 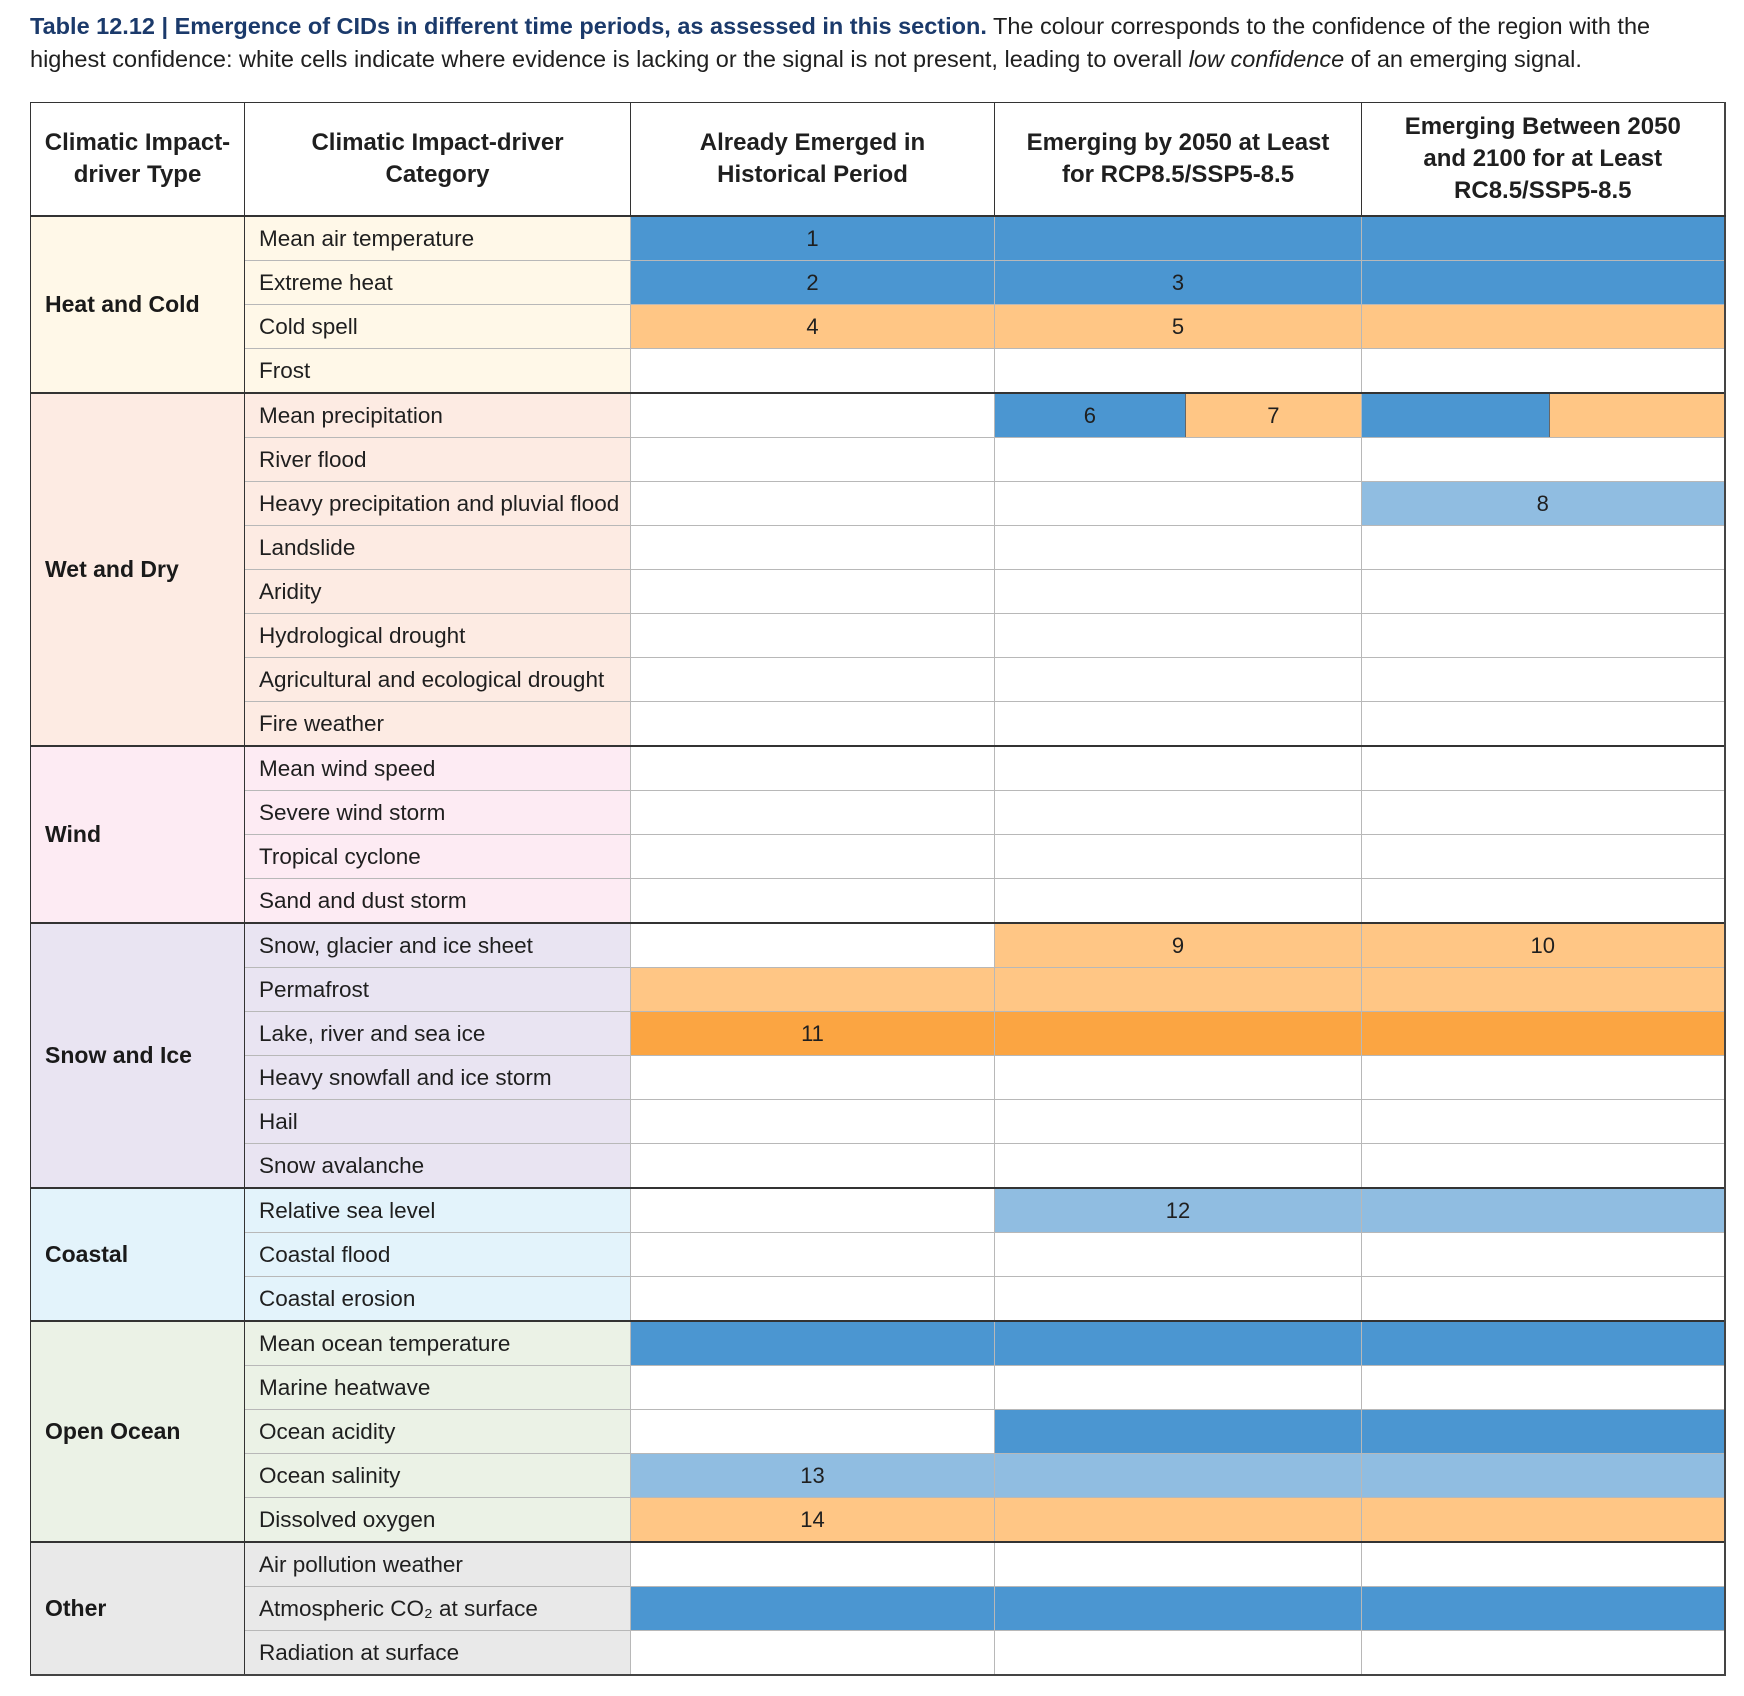 What do you see at coordinates (437, 812) in the screenshot?
I see `driver-category-cell: Severe wind storm` at bounding box center [437, 812].